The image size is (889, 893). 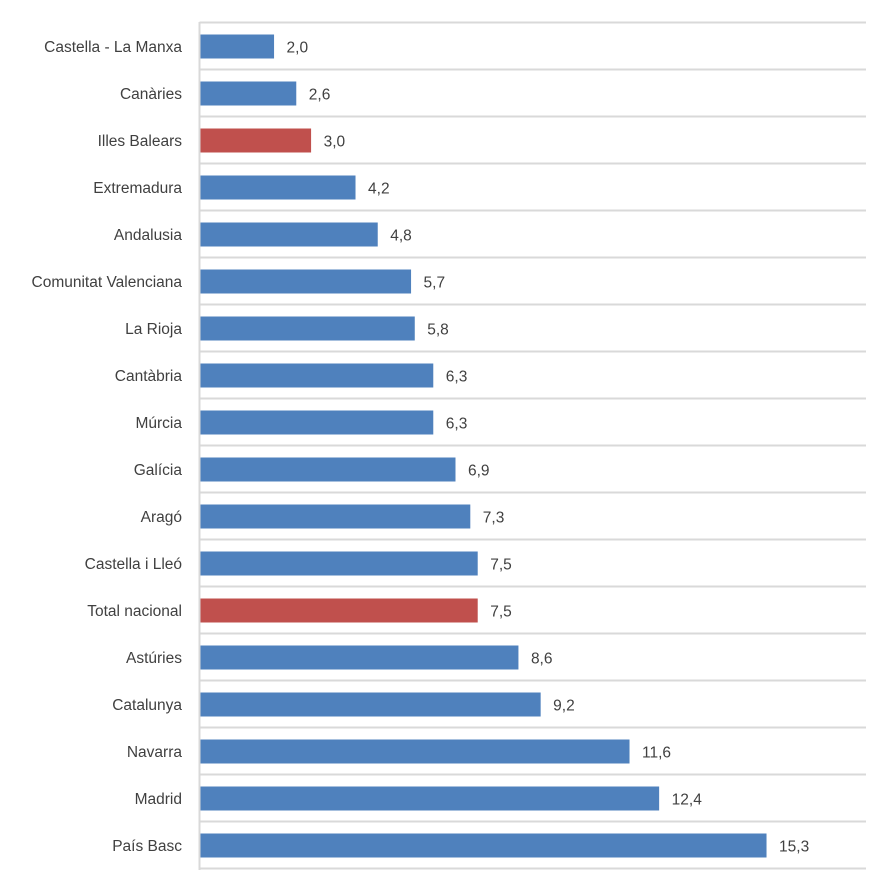 What do you see at coordinates (147, 705) in the screenshot?
I see `category-label: Catalunya` at bounding box center [147, 705].